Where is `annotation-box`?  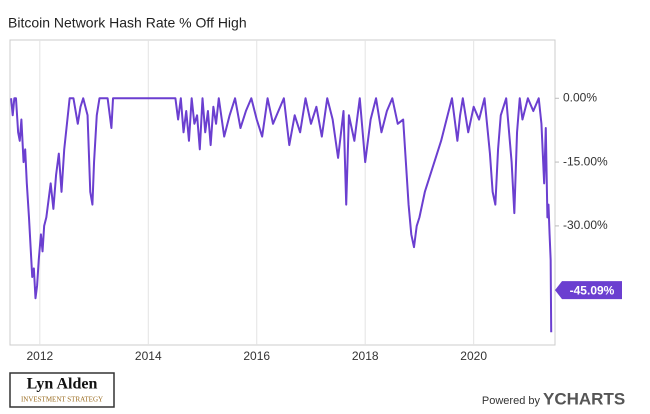
annotation-box is located at coordinates (588, 290).